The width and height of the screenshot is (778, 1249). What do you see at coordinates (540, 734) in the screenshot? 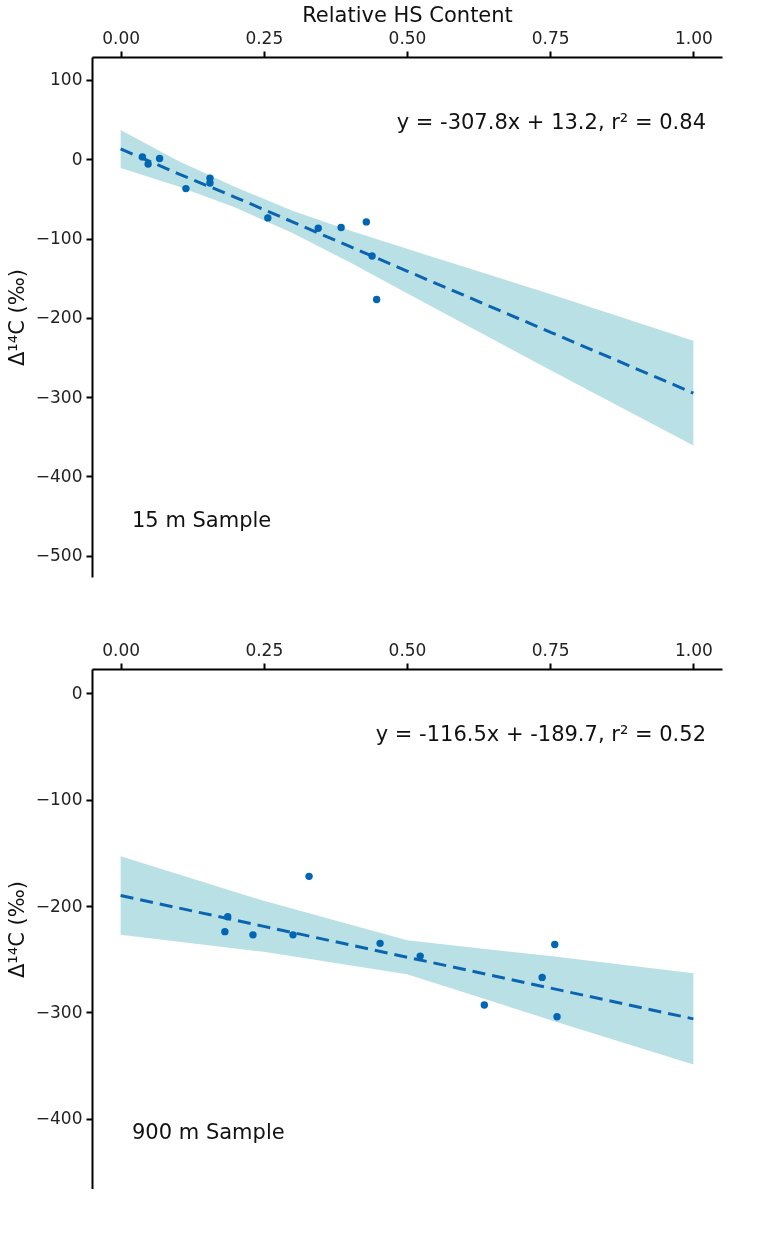
I see `annotation: y = -116.5x + -189.7, r² = 0.52` at bounding box center [540, 734].